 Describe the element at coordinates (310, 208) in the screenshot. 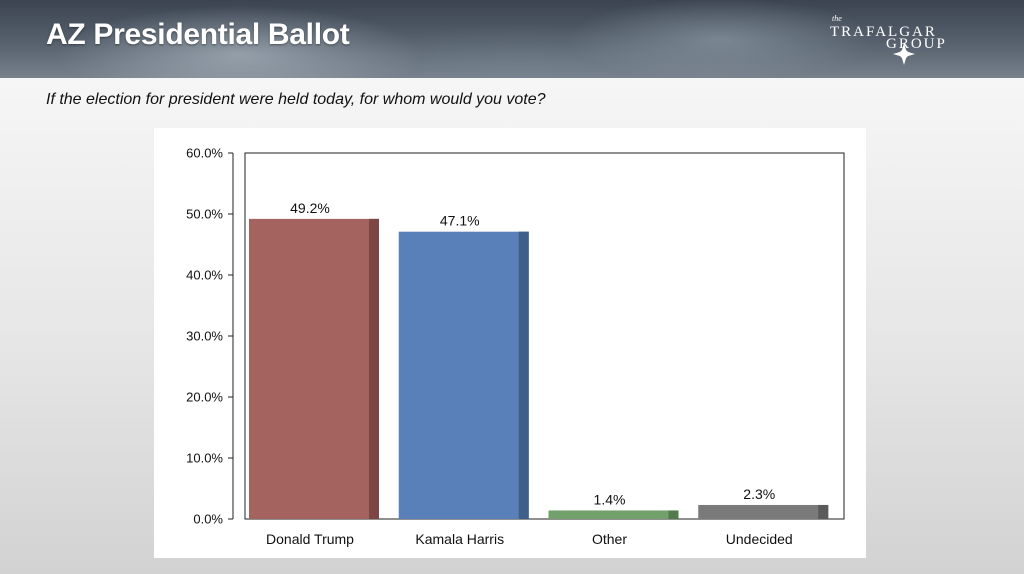

I see `data-label: 49.2%` at that location.